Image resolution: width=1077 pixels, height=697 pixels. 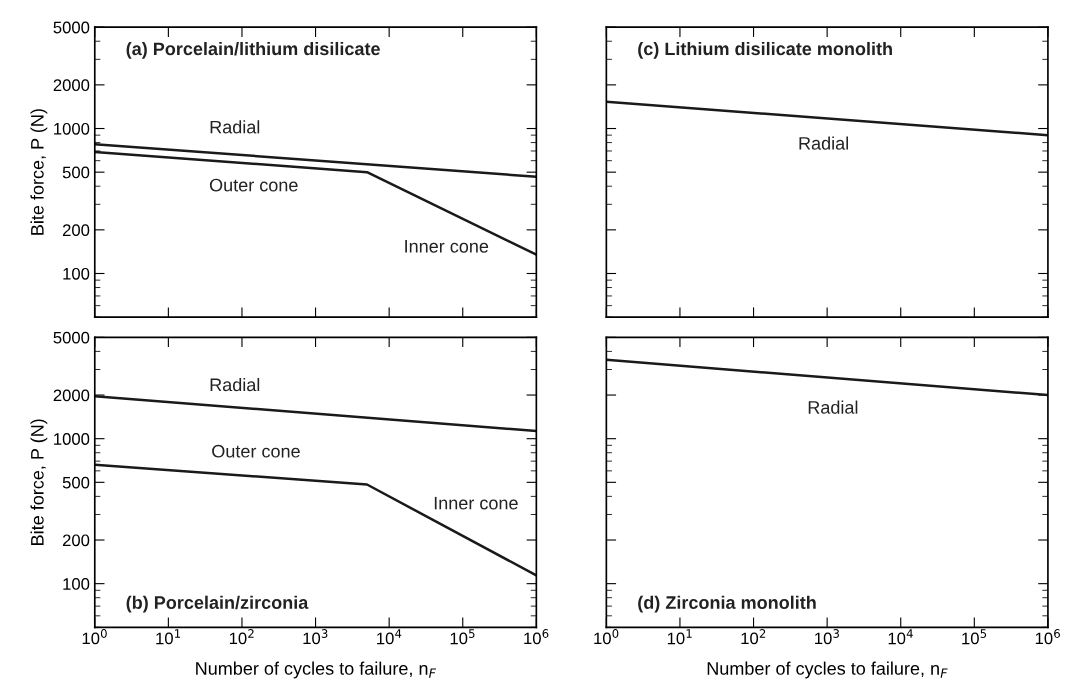 I want to click on text: (c) Lithium disilicate monolith, so click(x=765, y=50).